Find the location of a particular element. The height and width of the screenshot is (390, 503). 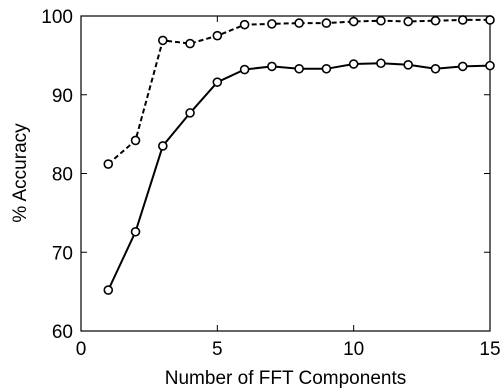

x-tick-label: 5 is located at coordinates (217, 349).